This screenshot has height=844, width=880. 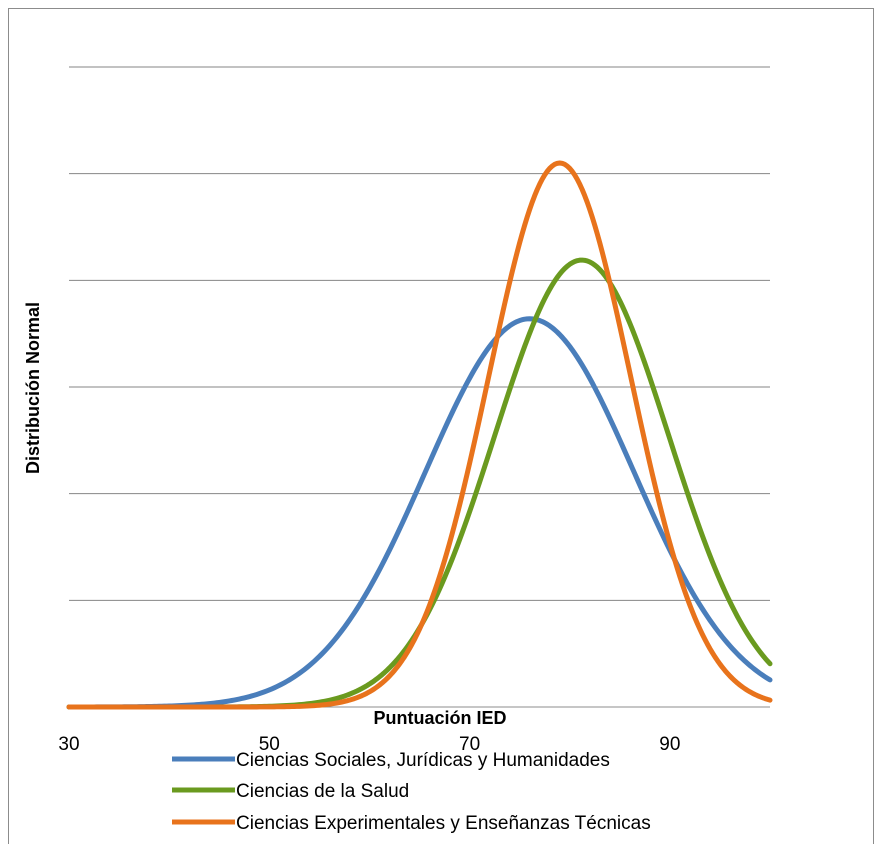 I want to click on x-axis-title: Puntuación IED, so click(x=439, y=718).